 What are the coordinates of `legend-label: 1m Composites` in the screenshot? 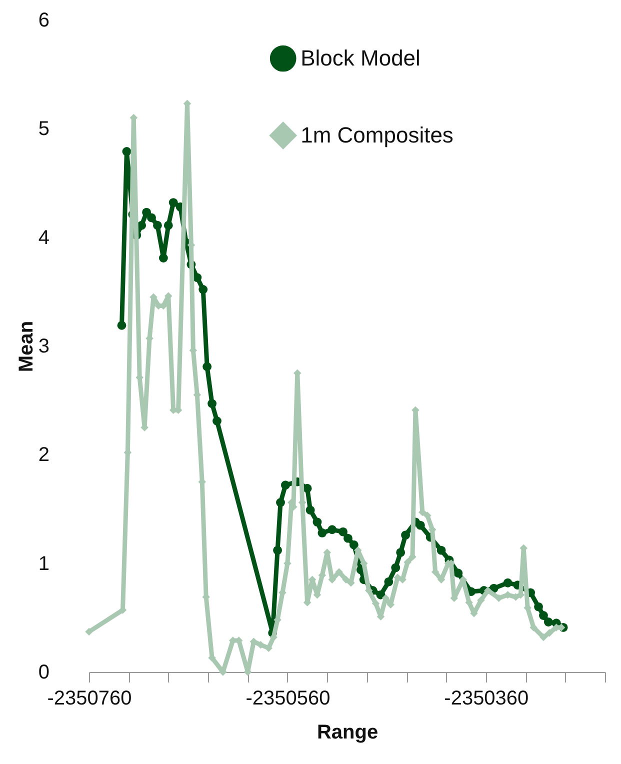 It's located at (377, 135).